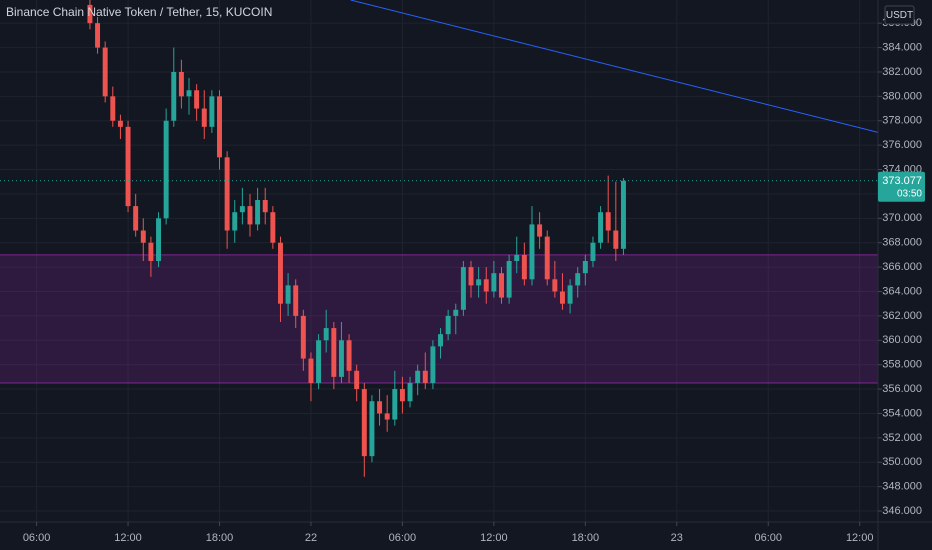 The height and width of the screenshot is (550, 932). Describe the element at coordinates (902, 267) in the screenshot. I see `y-tick-label: 366.000` at that location.